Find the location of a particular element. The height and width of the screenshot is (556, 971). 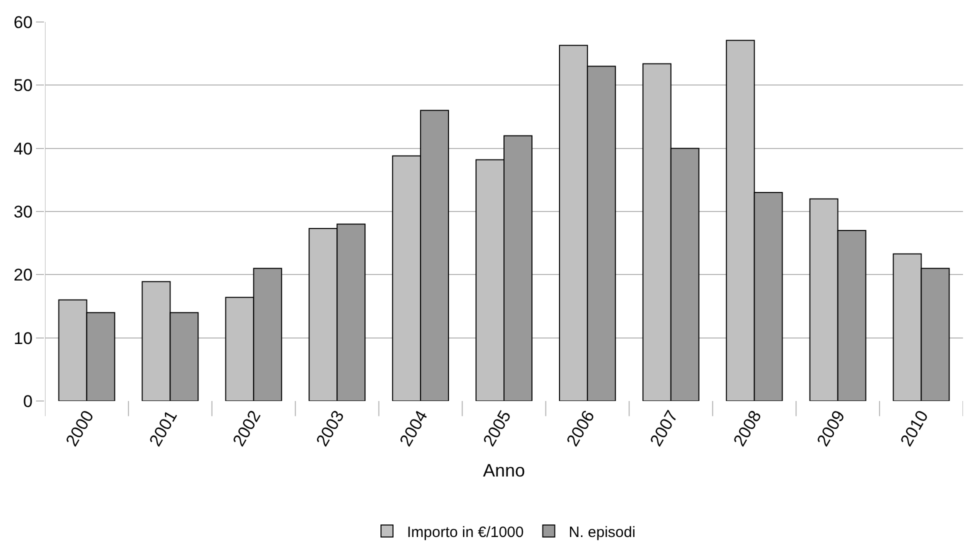

y-tick-label: 0 is located at coordinates (28, 401).